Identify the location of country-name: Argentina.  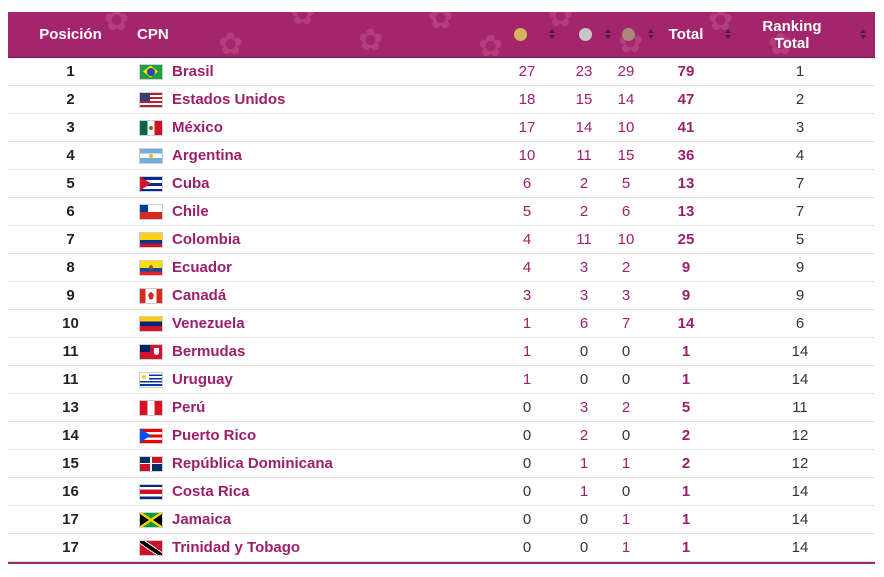
(207, 155).